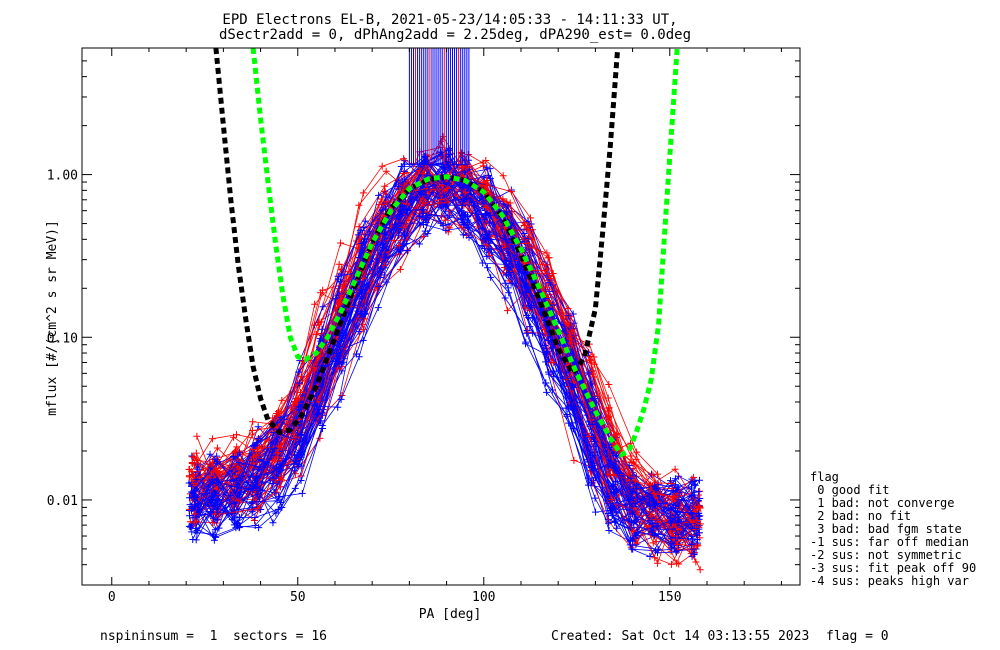 The width and height of the screenshot is (1000, 650). I want to click on x-axis-label: PA [deg], so click(450, 614).